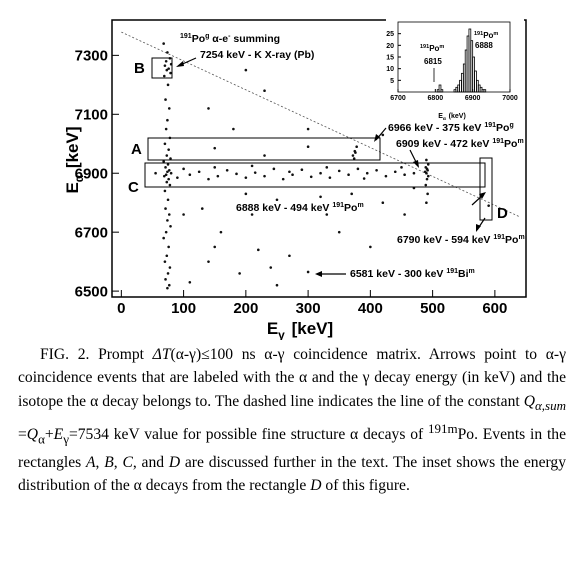  I want to click on axis-label-part: [keV], so click(72, 147).